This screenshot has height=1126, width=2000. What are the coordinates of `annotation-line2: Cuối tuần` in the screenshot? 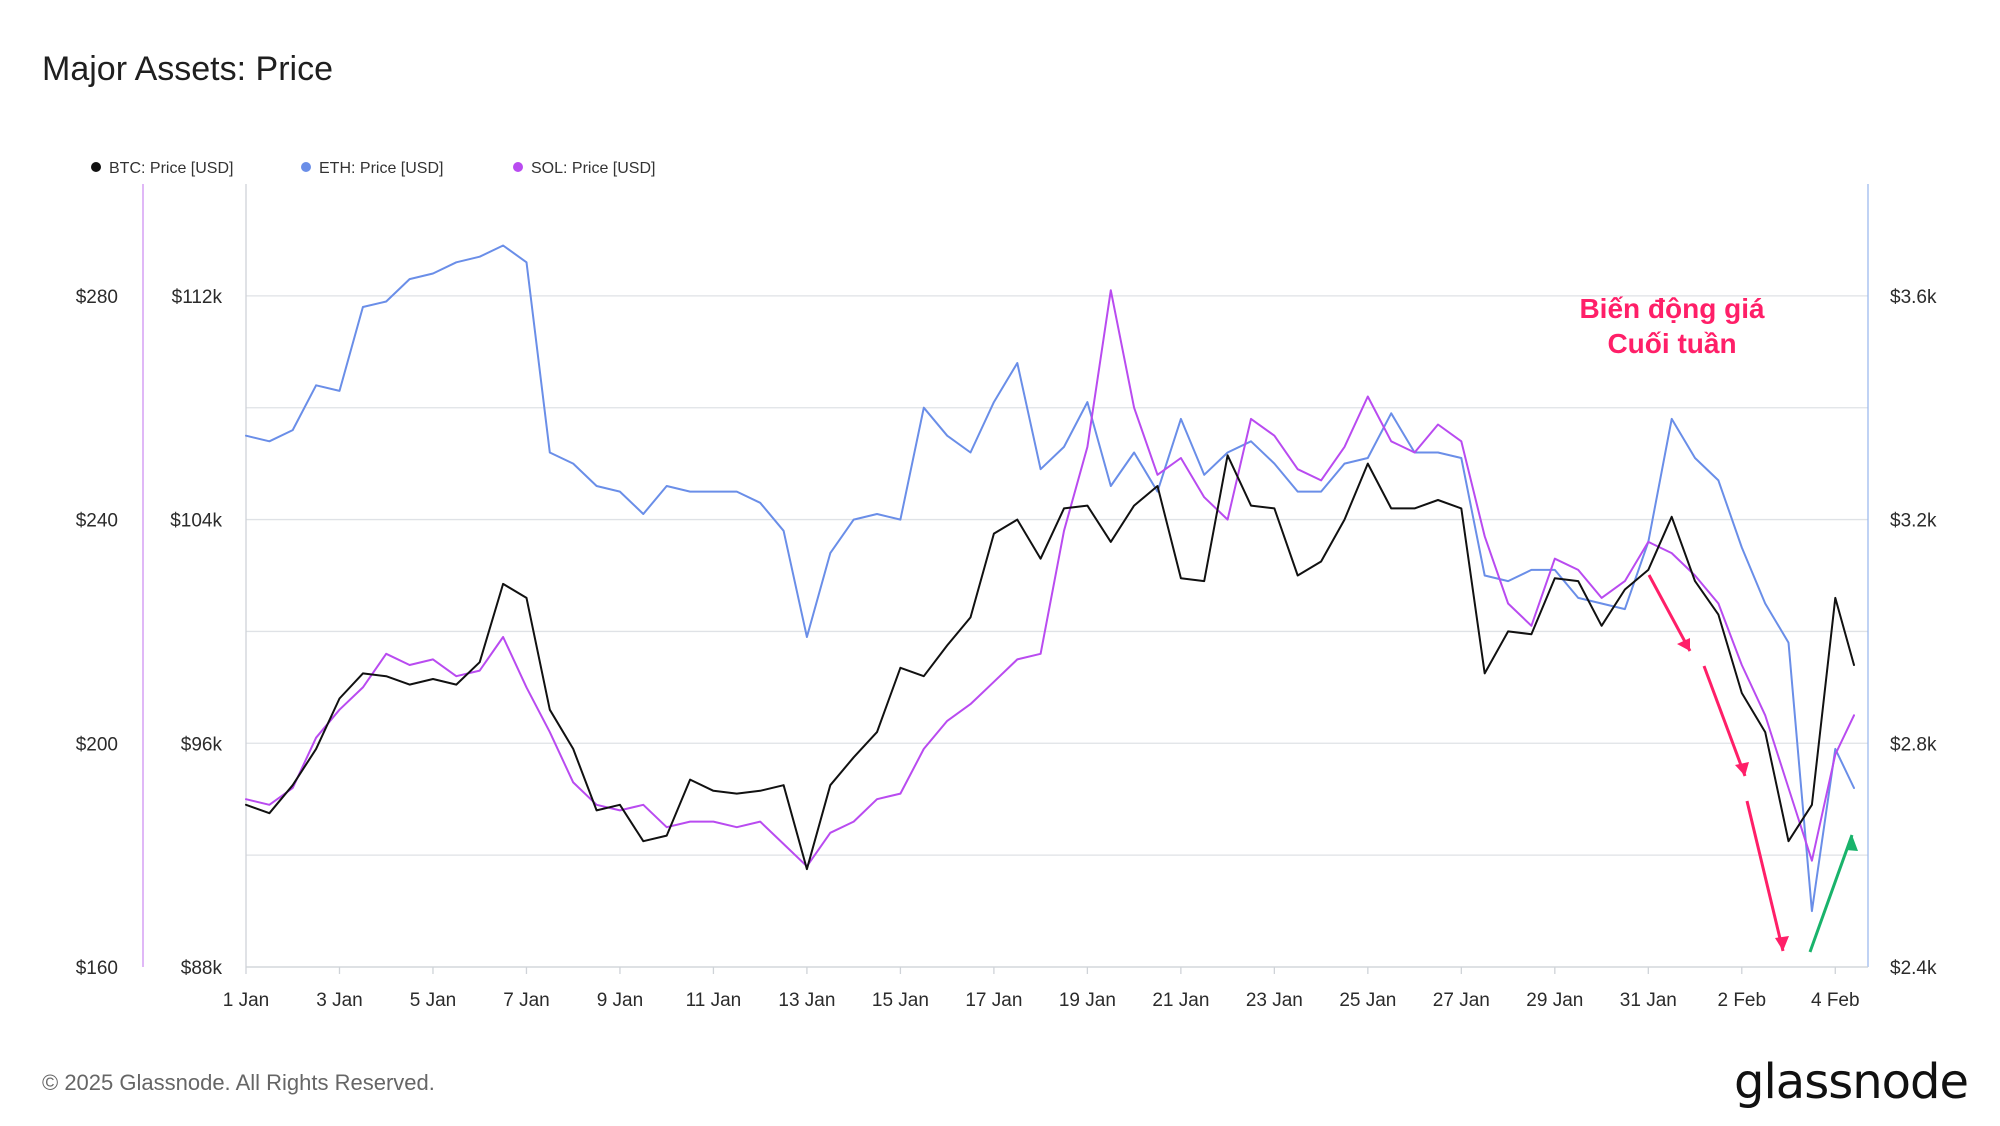 It's located at (1671, 343).